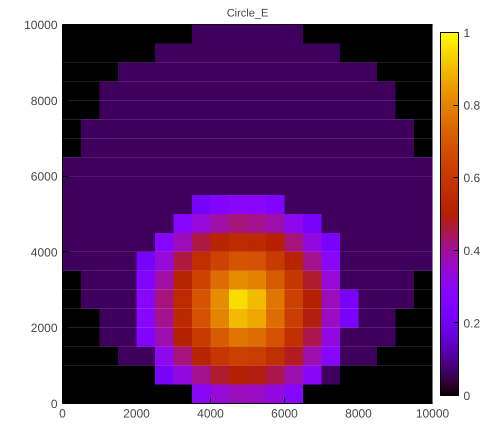  Describe the element at coordinates (247, 14) in the screenshot. I see `chart-title: Circle_E` at that location.